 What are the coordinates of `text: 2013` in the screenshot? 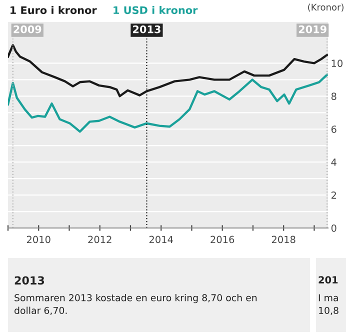 It's located at (29, 280).